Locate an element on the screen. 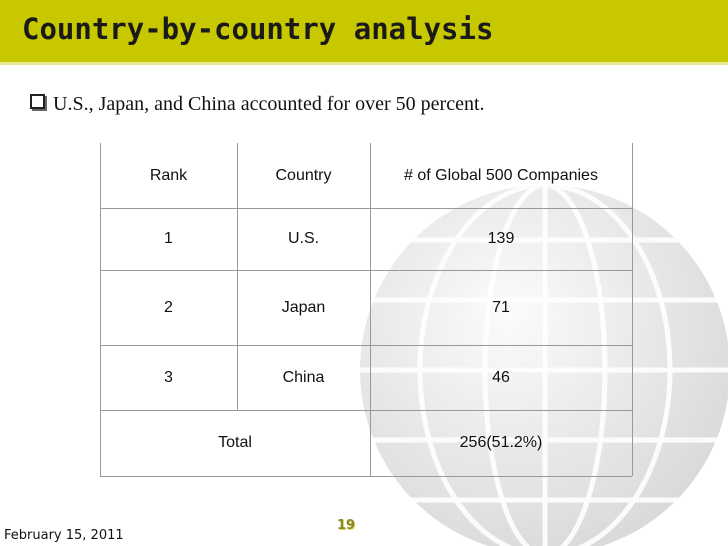  header-band is located at coordinates (364, 32).